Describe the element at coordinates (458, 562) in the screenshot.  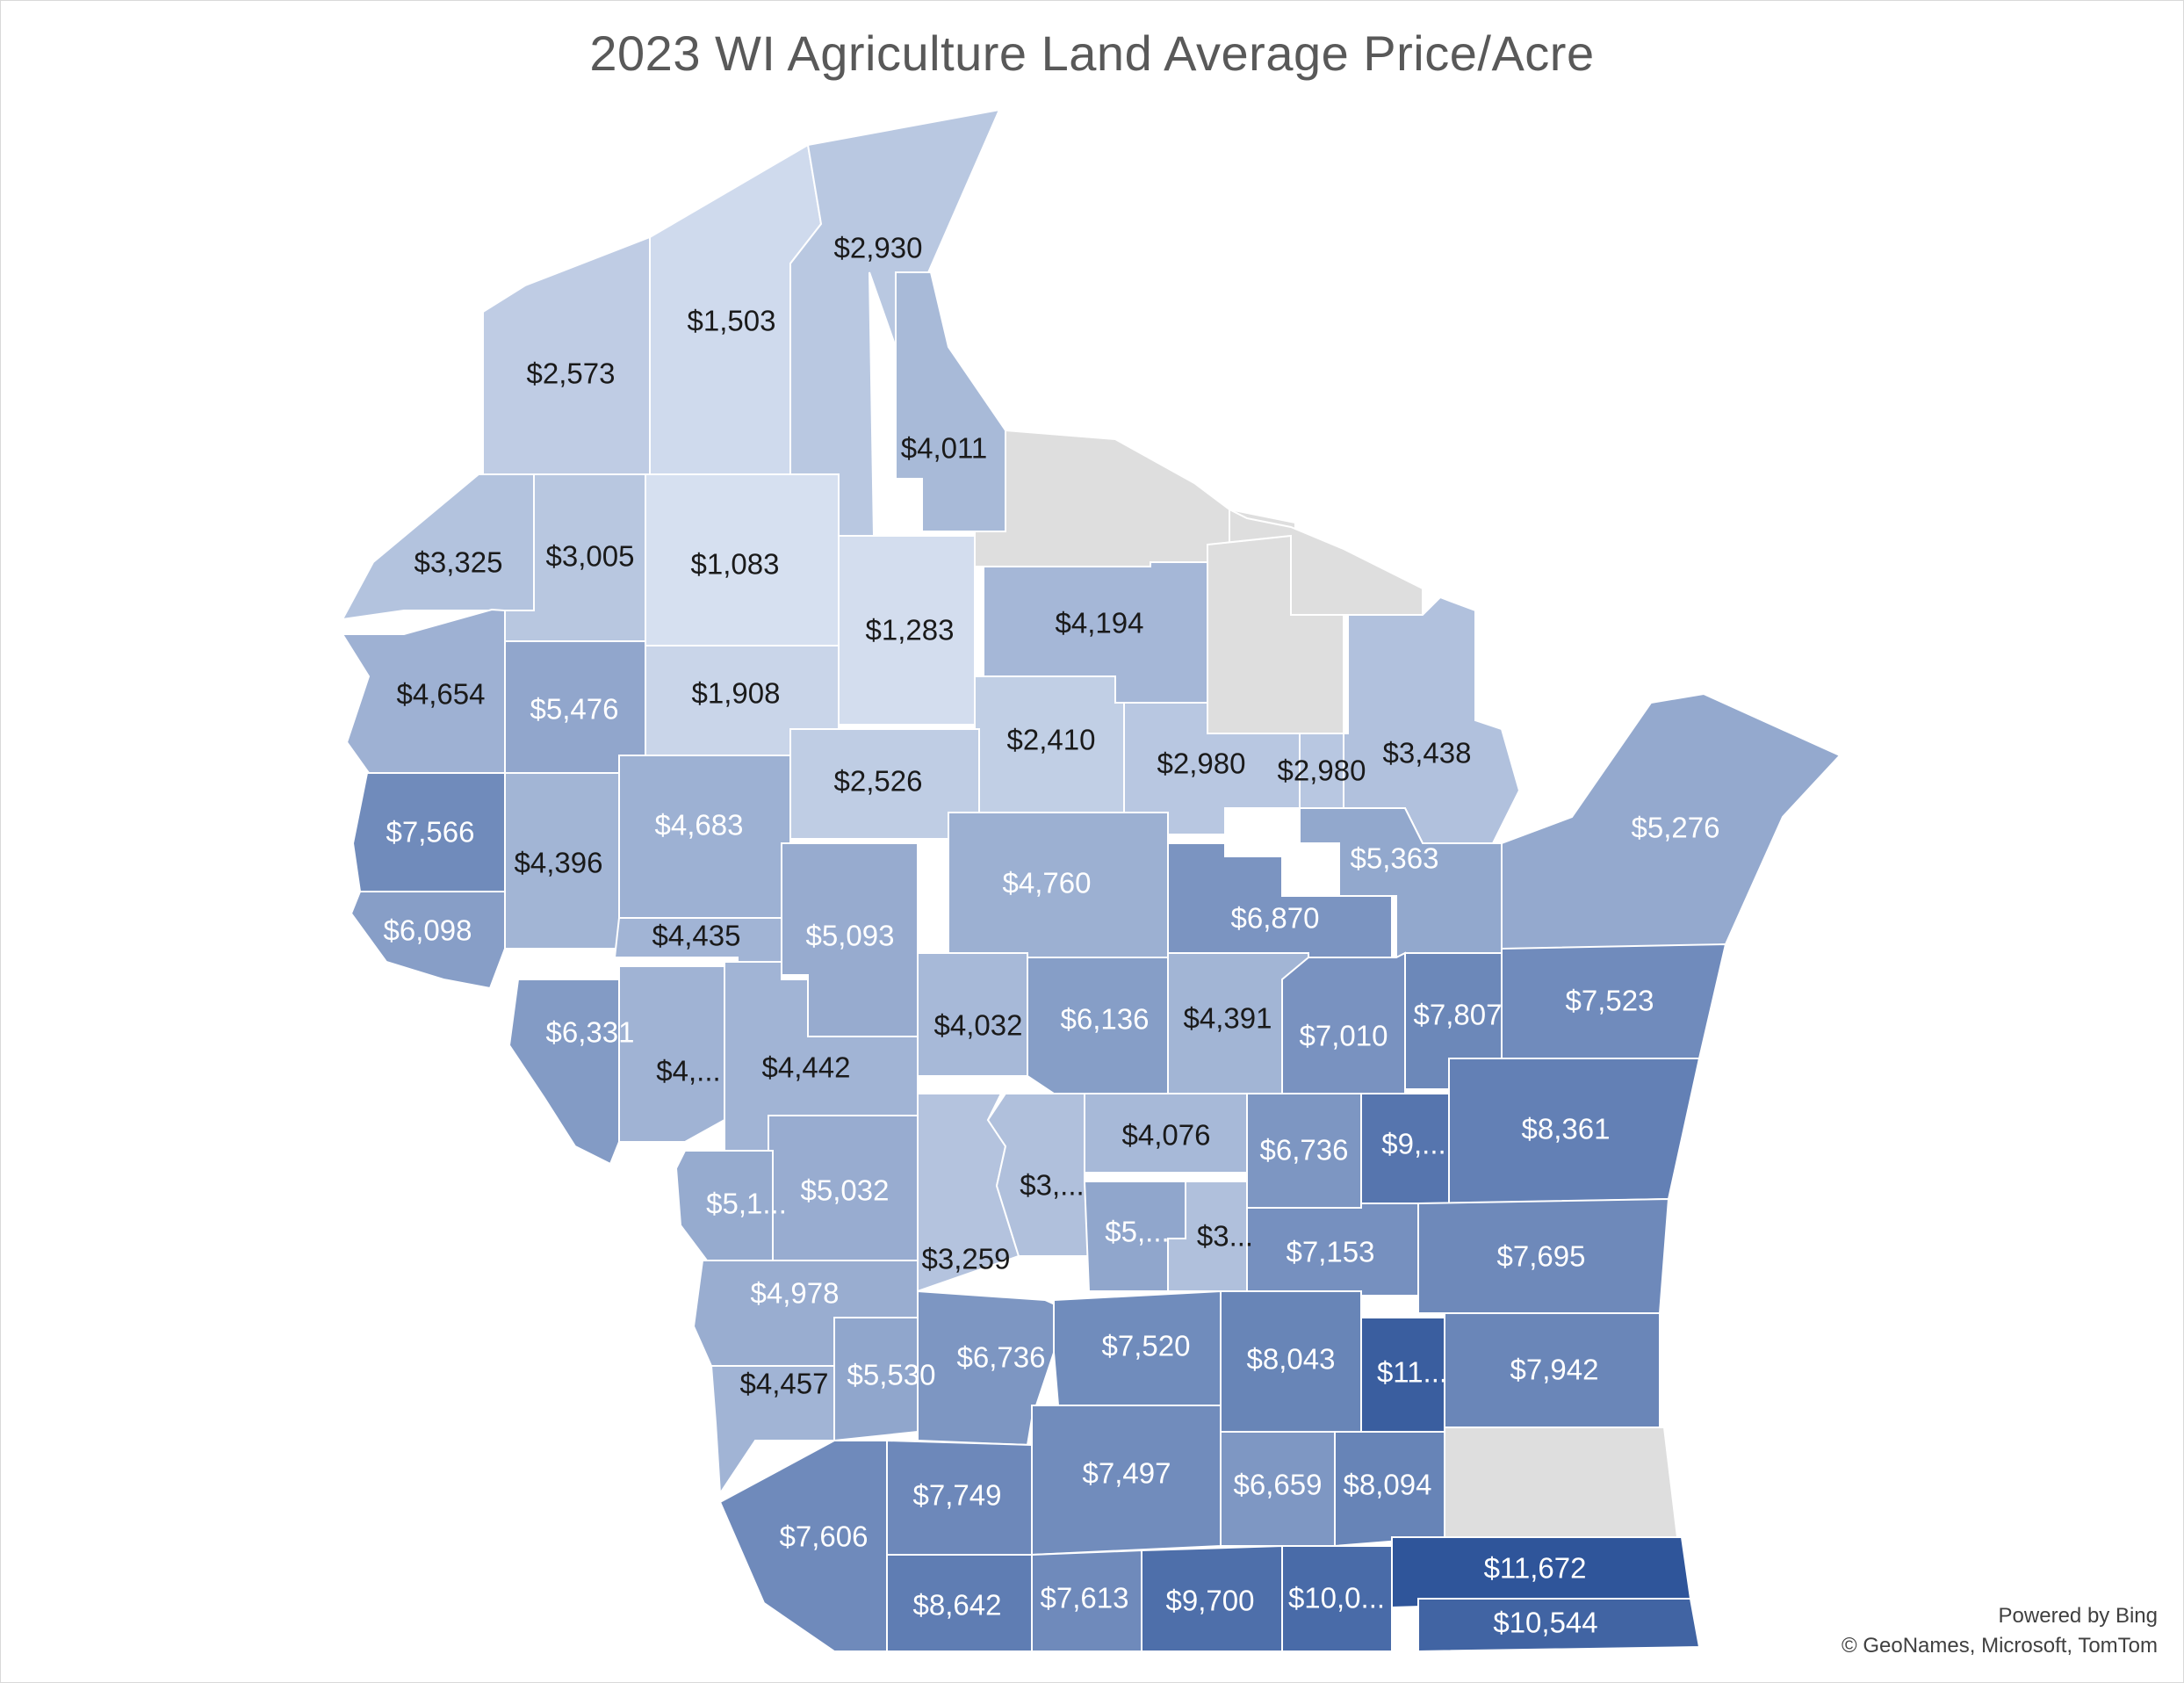
I see `county-label-burnett: $3,325` at that location.